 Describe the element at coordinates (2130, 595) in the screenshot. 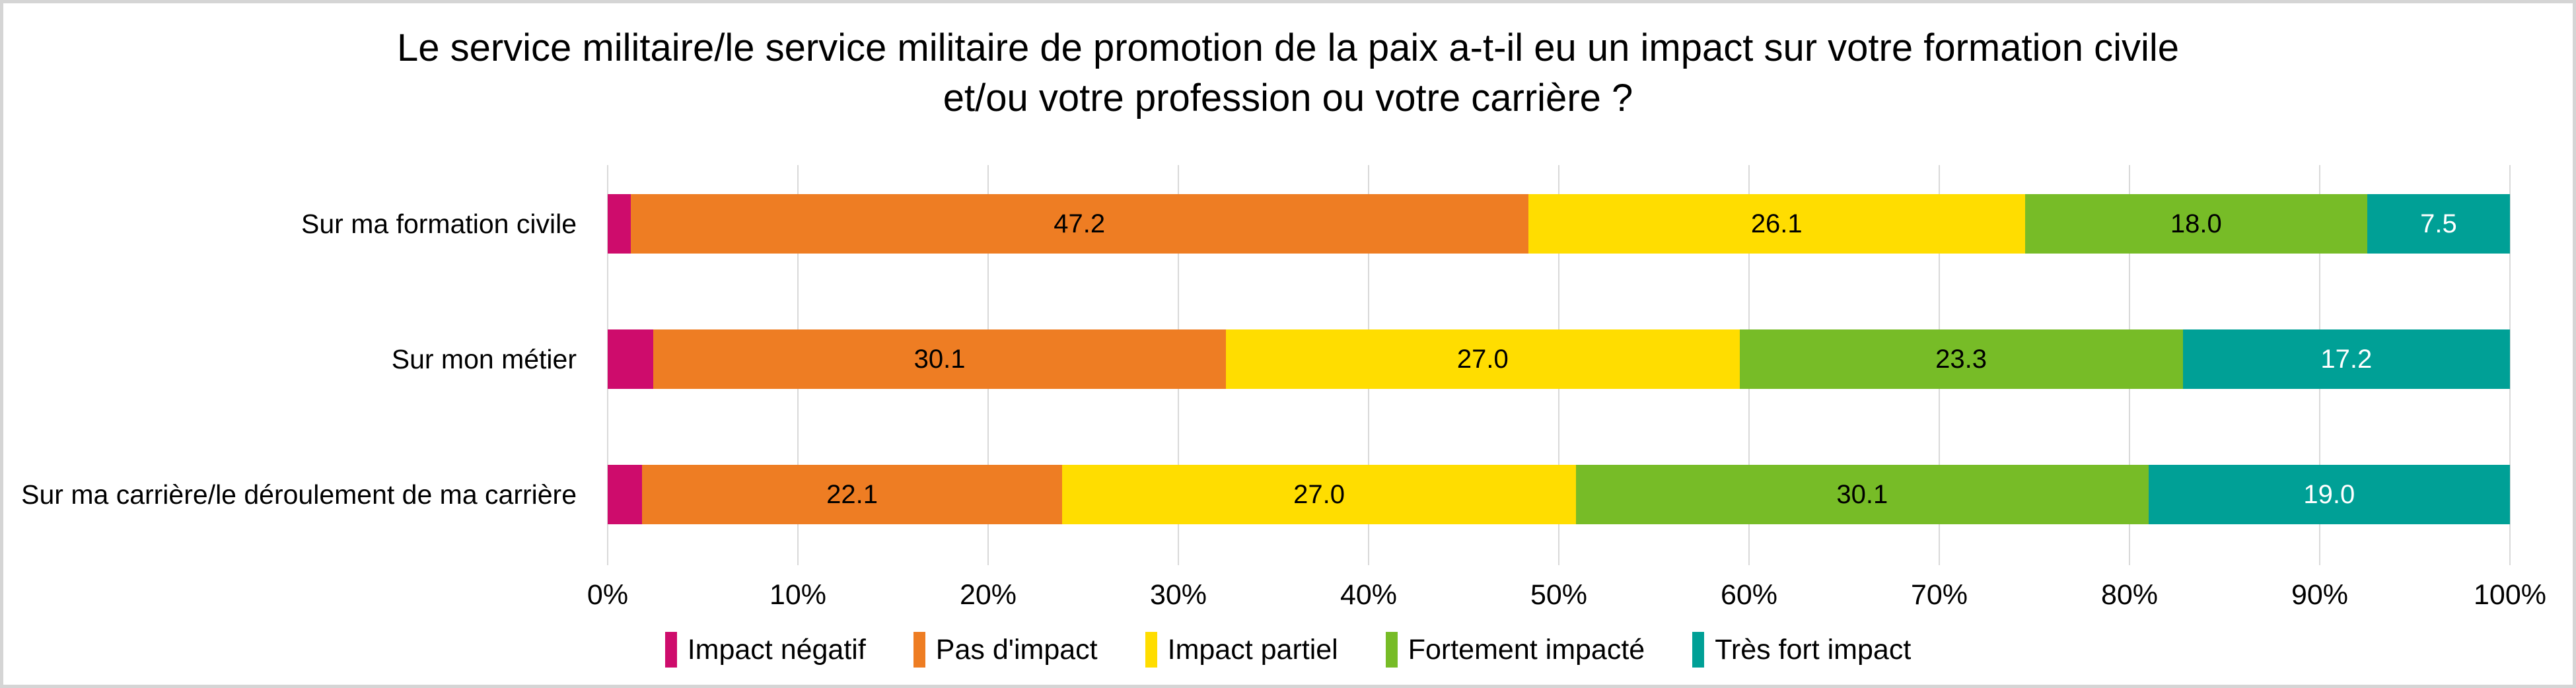

I see `x-axis-tick-label: 80%` at that location.